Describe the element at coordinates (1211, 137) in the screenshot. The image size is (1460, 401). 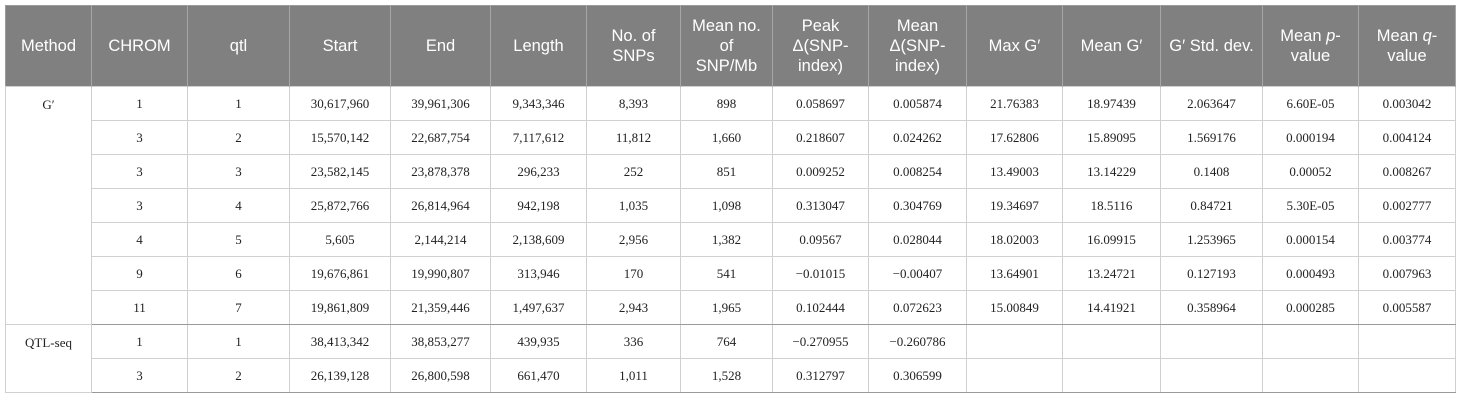
I see `data-cell: 1.569176` at that location.